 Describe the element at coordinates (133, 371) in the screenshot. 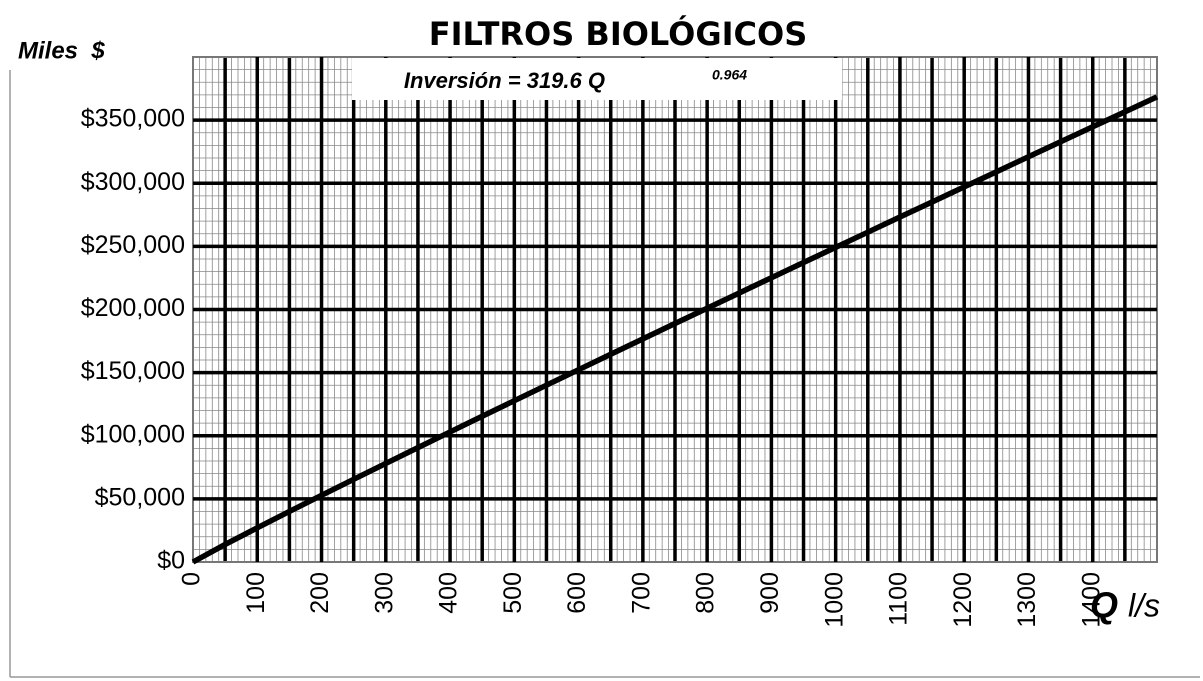

I see `y-tick-label: $150,000` at that location.